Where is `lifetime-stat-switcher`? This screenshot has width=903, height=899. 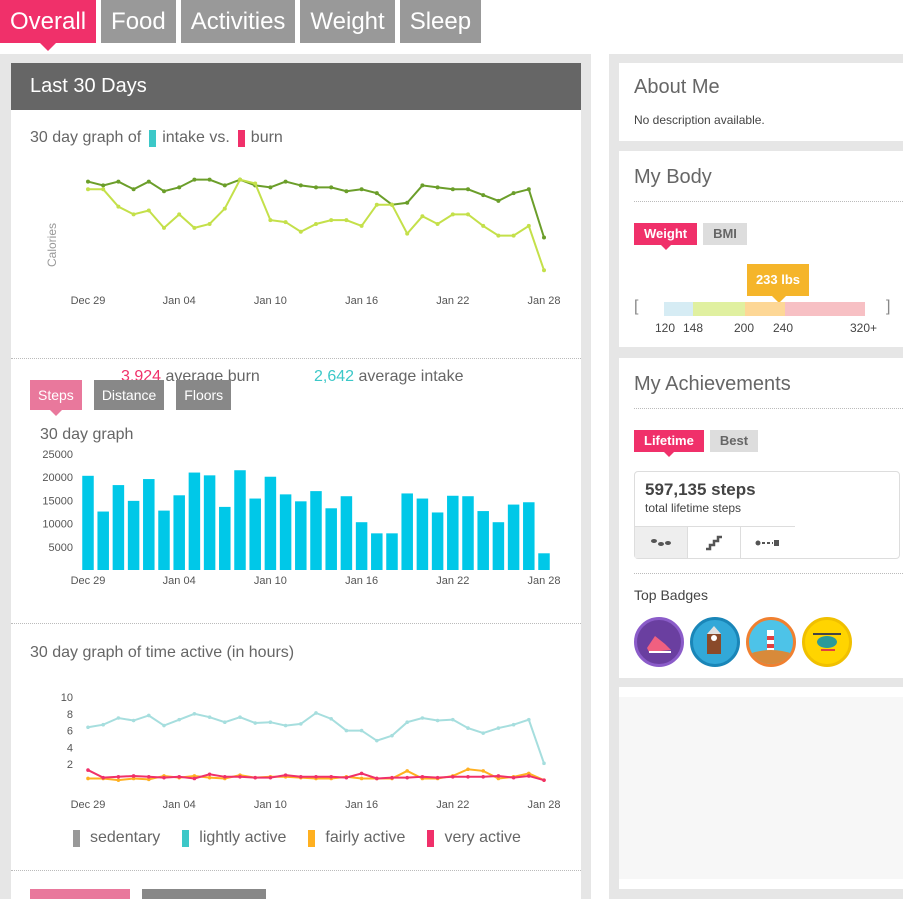
lifetime-stat-switcher is located at coordinates (715, 542).